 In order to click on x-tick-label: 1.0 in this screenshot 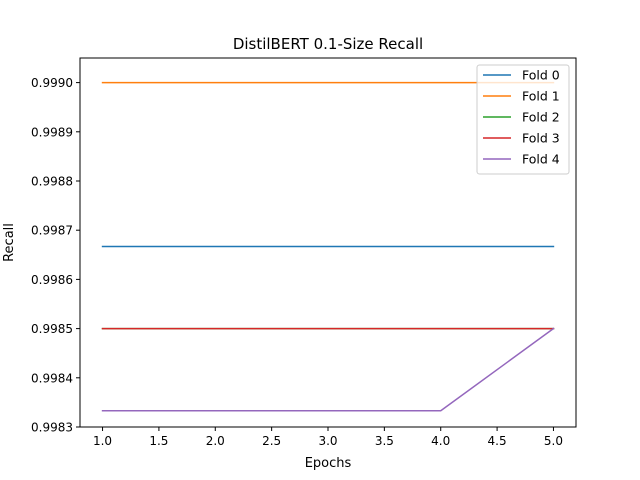, I will do `click(102, 441)`.